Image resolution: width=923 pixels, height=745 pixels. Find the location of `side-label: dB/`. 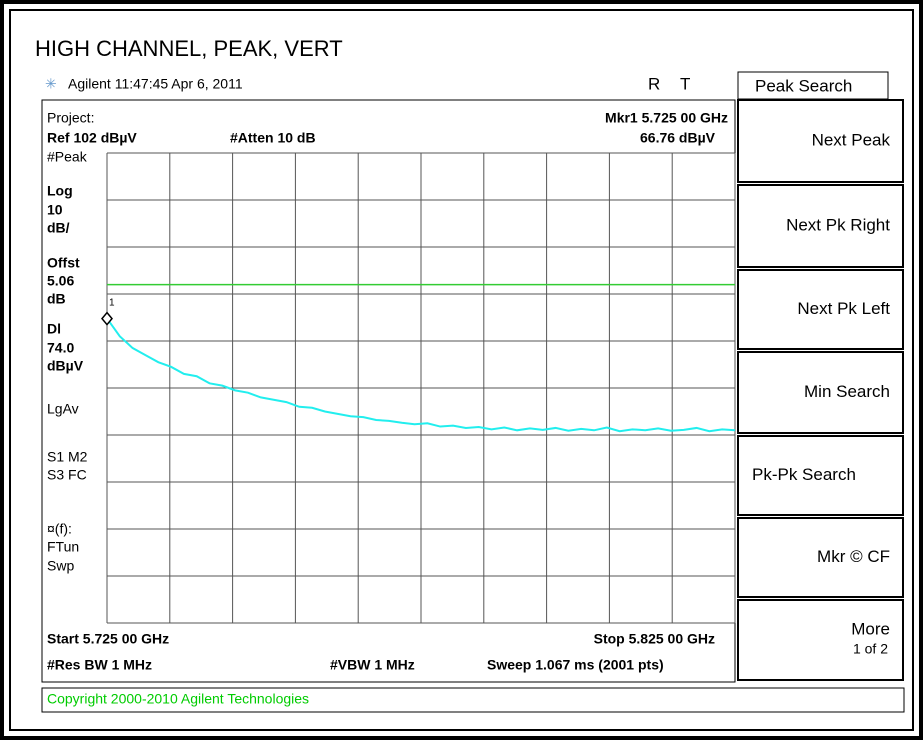

side-label: dB/ is located at coordinates (58, 228).